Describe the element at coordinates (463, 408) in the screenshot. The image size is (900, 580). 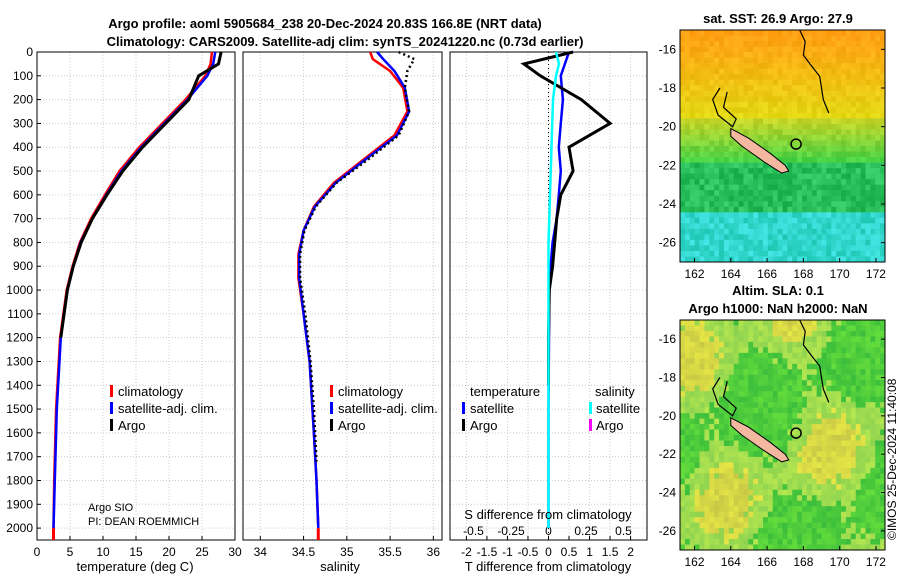
I see `legend-swatch-temp-satellite` at that location.